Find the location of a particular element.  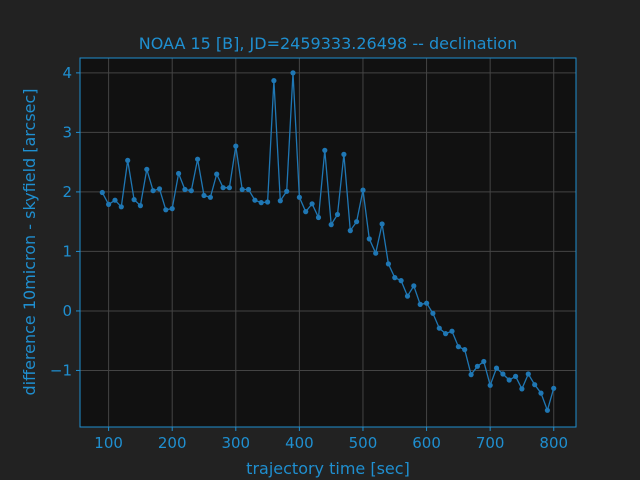

x-tick-label: 600 is located at coordinates (426, 443).